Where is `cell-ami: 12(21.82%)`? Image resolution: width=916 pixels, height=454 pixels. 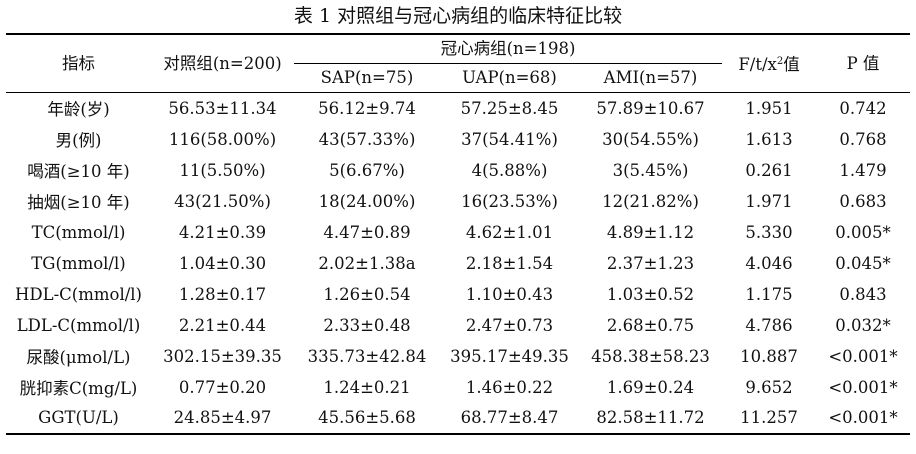 cell-ami: 12(21.82%) is located at coordinates (650, 201).